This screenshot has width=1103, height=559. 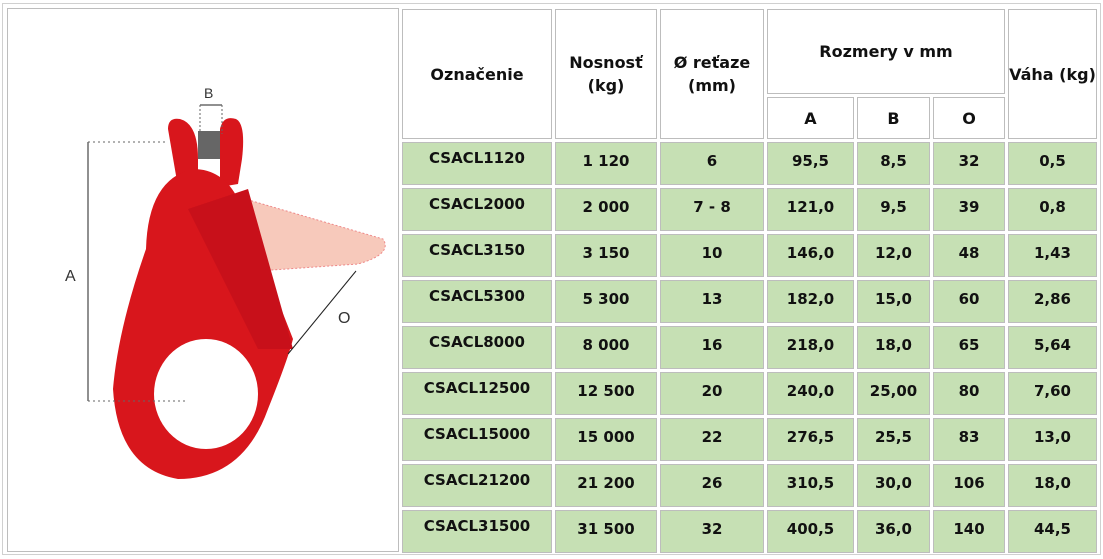 I want to click on header-chain: Ø reťaze (mm), so click(x=712, y=74).